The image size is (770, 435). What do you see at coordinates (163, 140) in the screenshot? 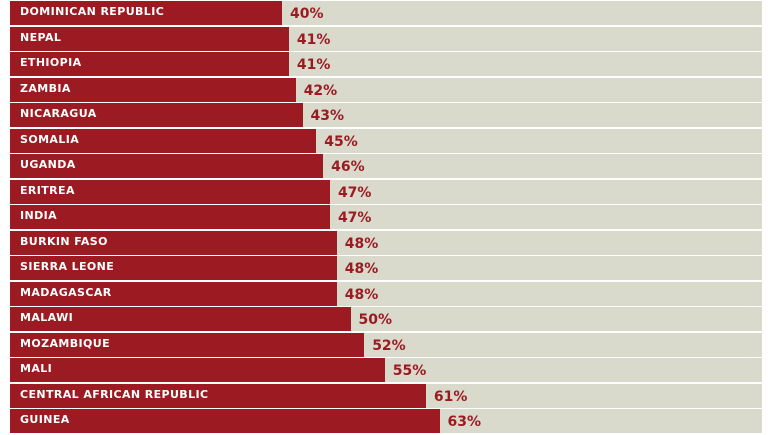
I see `bar: SOMALIA` at bounding box center [163, 140].